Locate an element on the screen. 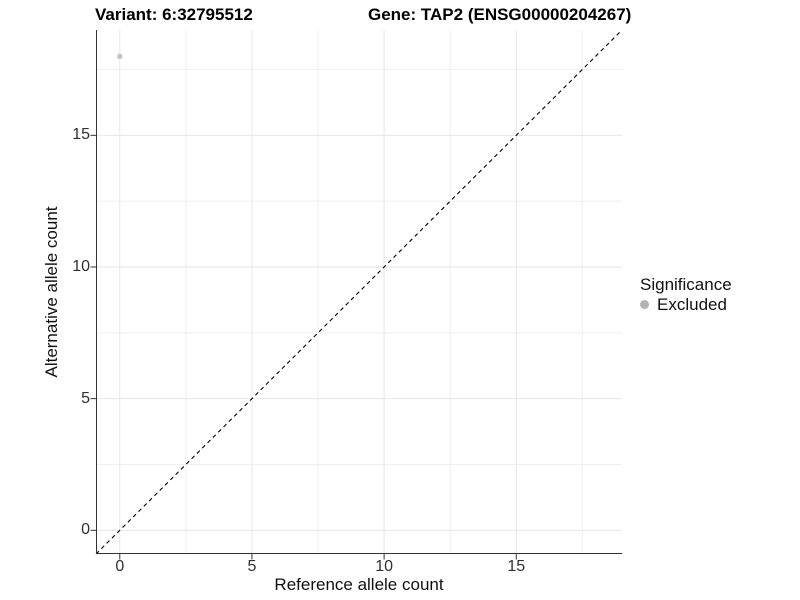  legend-entry-excluded: Excluded is located at coordinates (686, 304).